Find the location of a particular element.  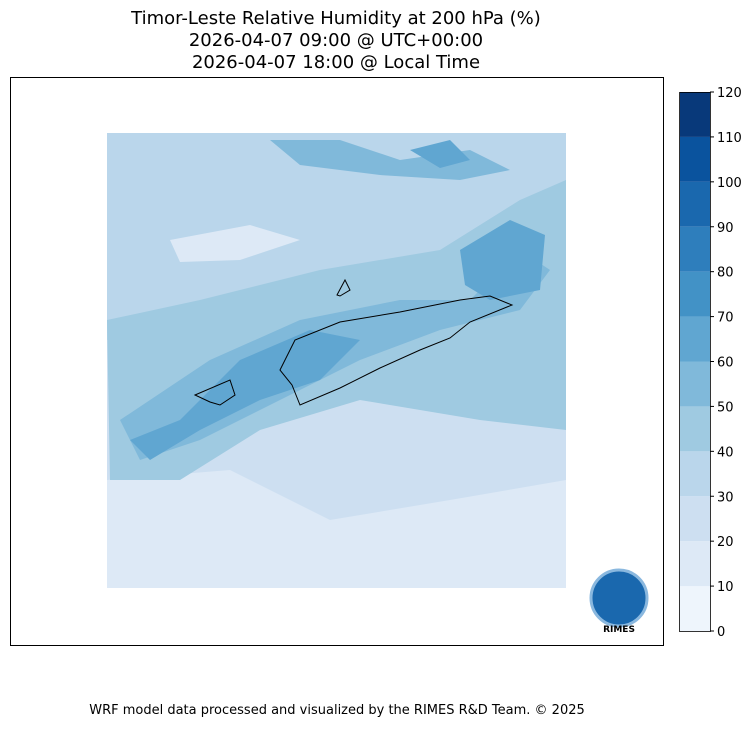

colorbar-tick-label: 10 is located at coordinates (725, 587).